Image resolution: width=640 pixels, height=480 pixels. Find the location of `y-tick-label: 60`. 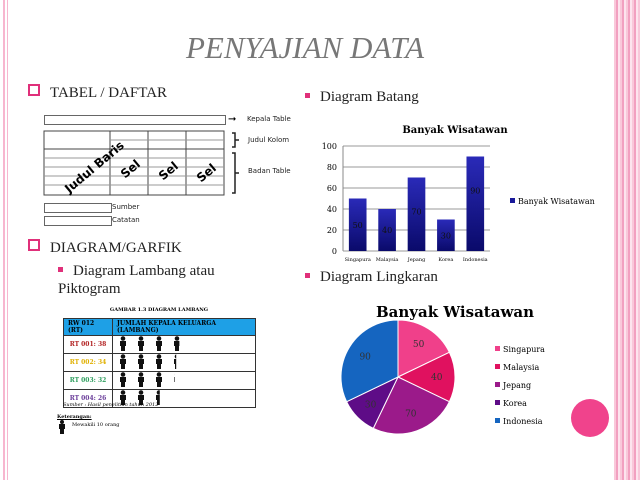

y-tick-label: 60 is located at coordinates (332, 188).